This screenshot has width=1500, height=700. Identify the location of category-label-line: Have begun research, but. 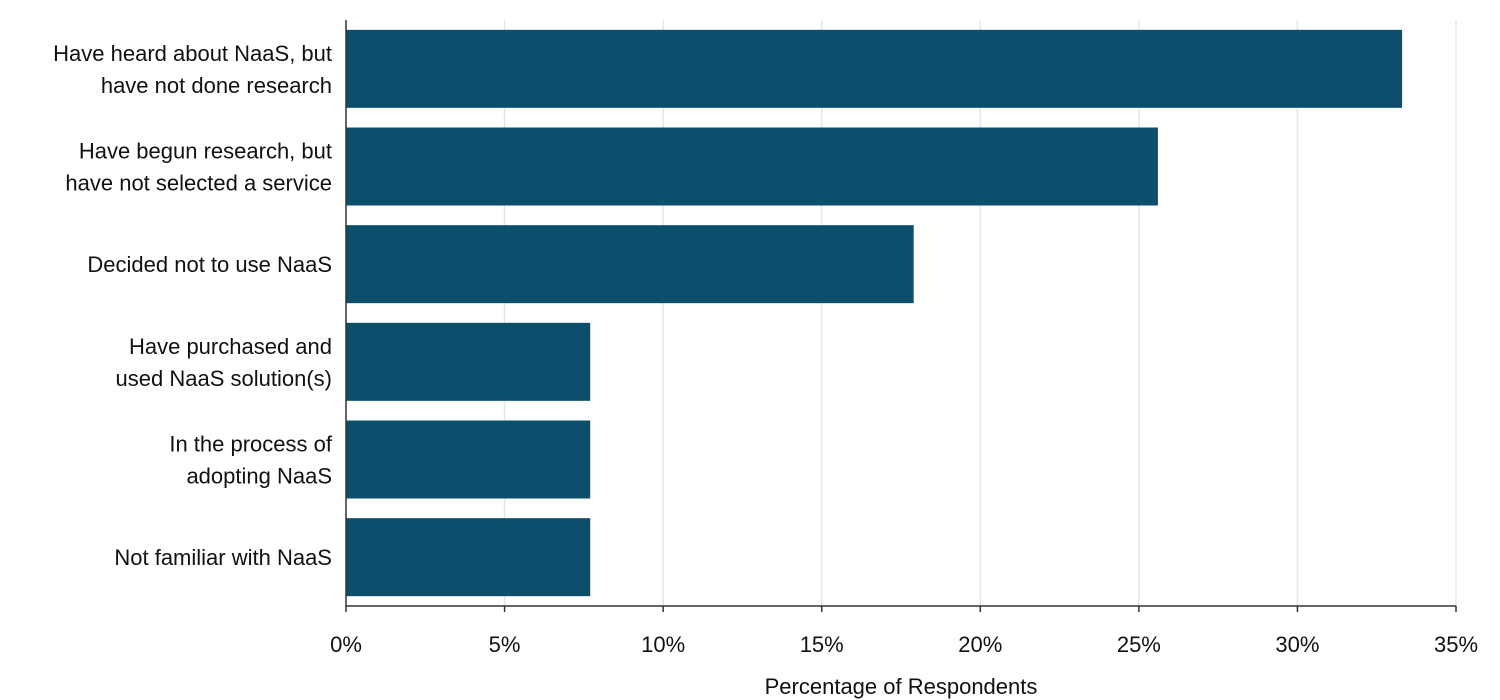
(205, 151).